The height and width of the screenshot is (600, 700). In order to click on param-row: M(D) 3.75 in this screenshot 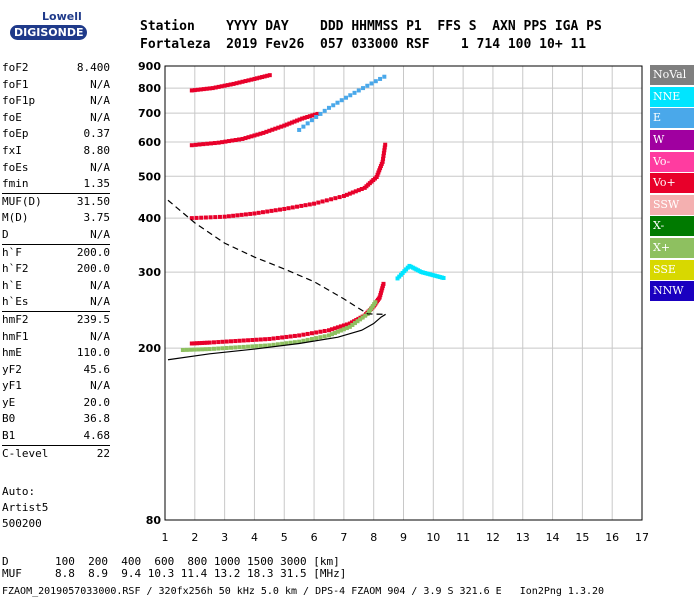, I will do `click(56, 218)`.